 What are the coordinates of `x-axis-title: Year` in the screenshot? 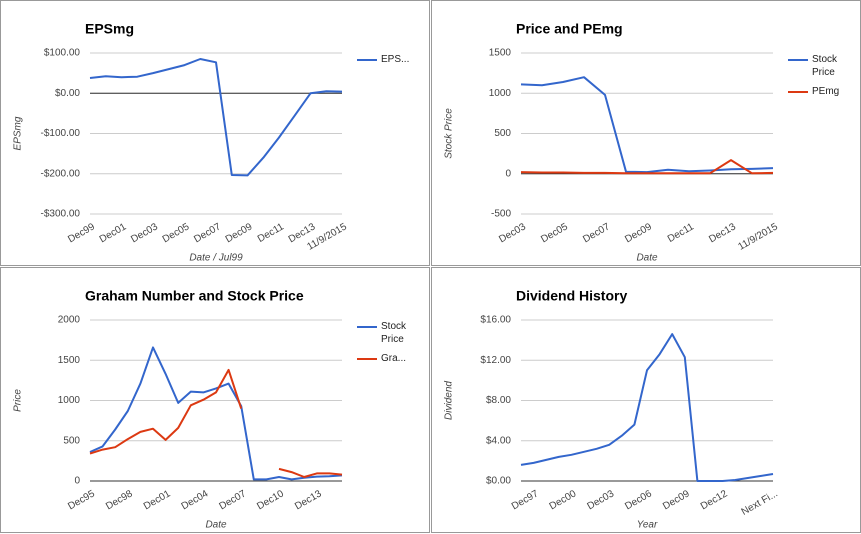 It's located at (647, 525).